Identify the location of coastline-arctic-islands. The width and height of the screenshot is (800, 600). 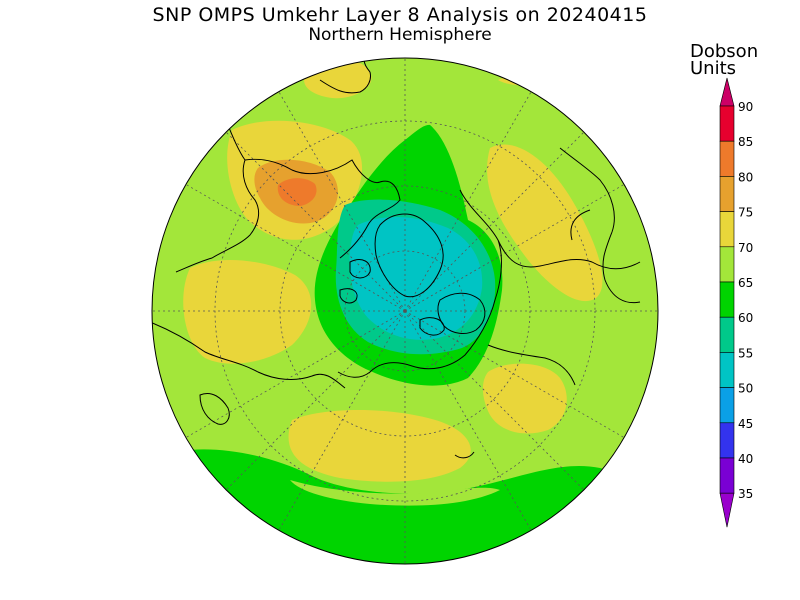
(392, 297).